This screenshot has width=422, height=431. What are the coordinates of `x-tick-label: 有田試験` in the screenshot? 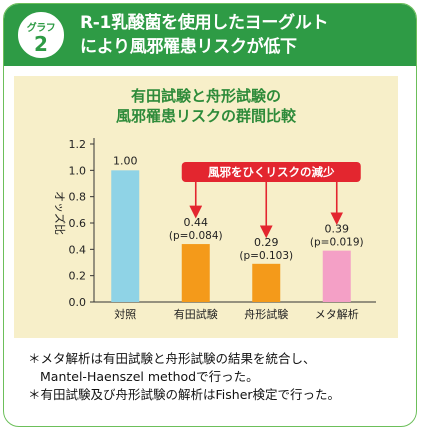 It's located at (196, 314).